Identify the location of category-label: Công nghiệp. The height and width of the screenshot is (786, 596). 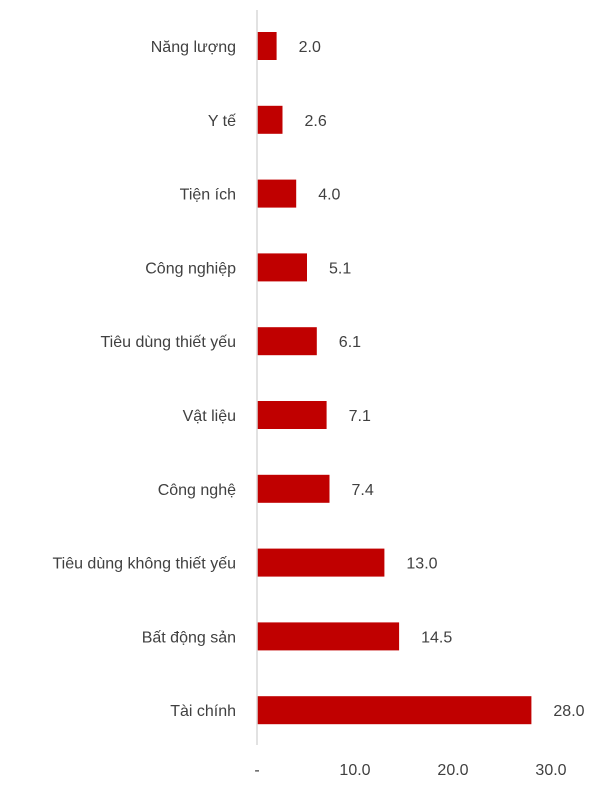
(190, 268).